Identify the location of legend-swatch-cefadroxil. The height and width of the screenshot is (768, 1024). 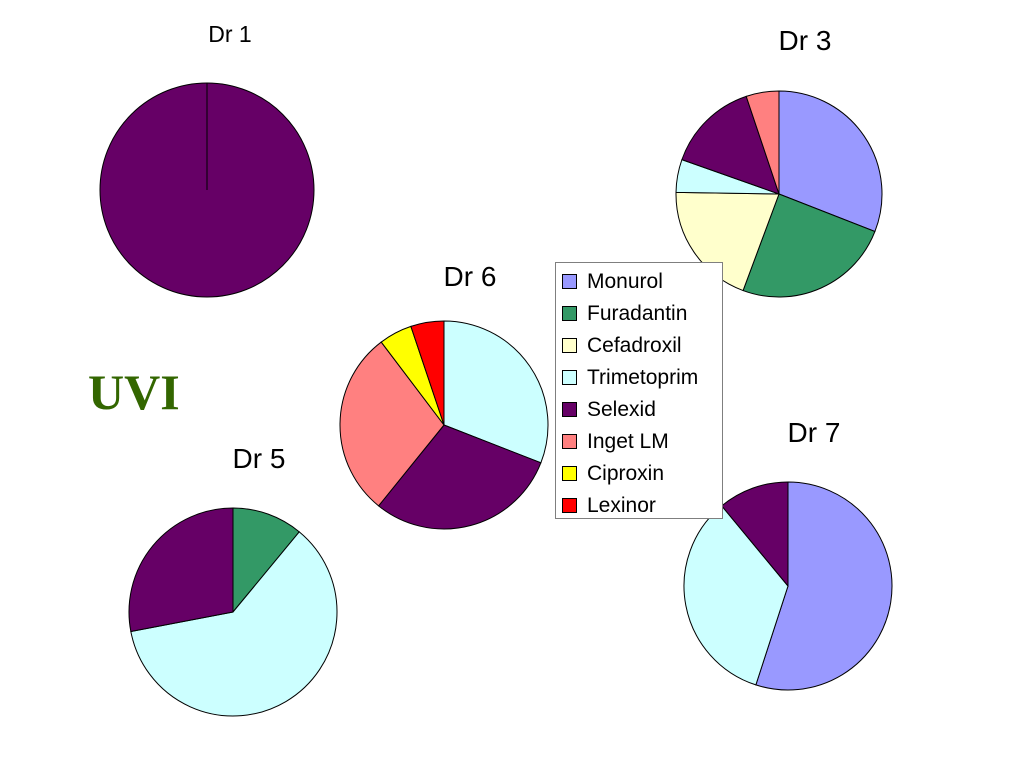
(569, 345).